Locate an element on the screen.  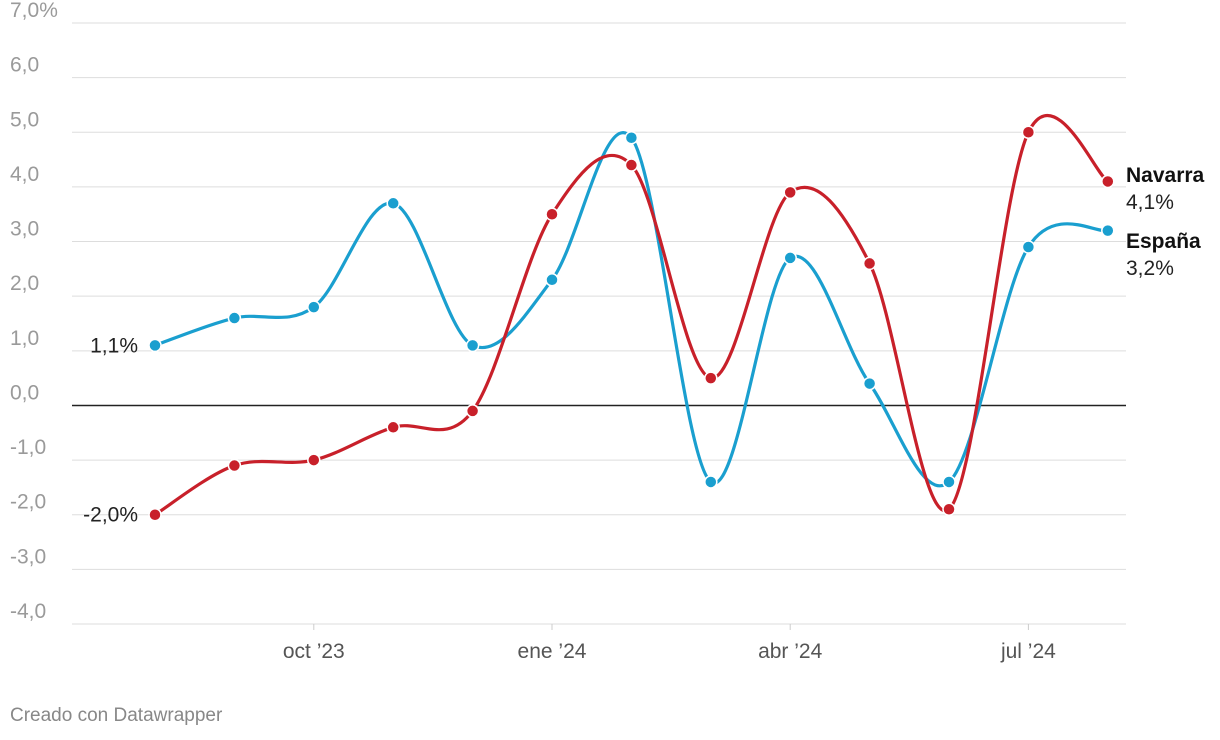
end-value-label: 4,1% is located at coordinates (1150, 202).